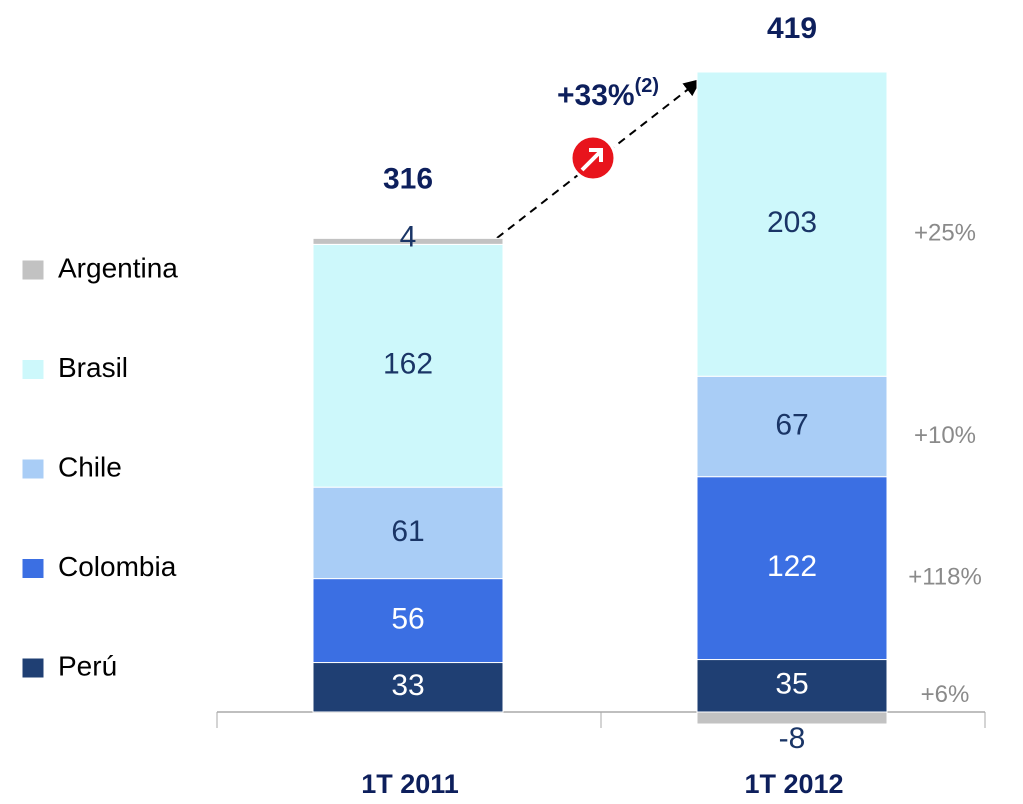  I want to click on value-label: 33, so click(407, 685).